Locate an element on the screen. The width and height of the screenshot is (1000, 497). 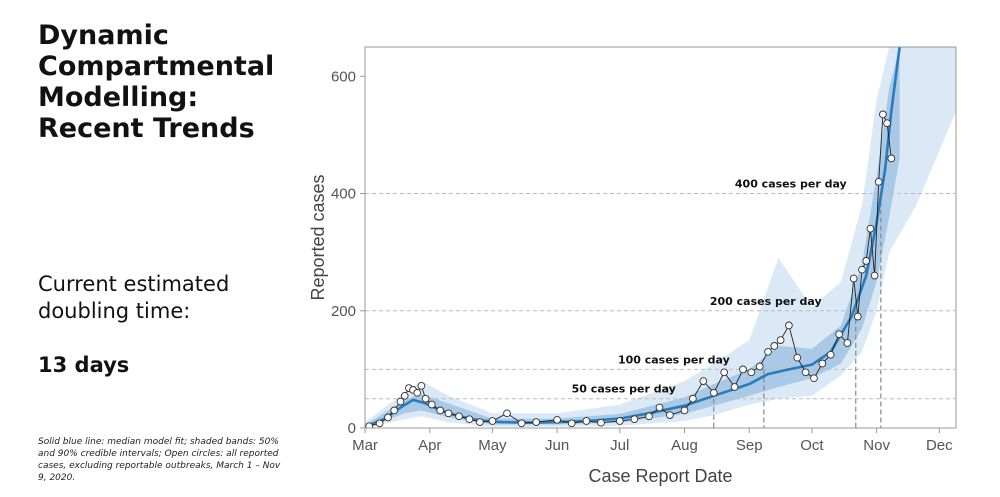
x-tick-label: Sep is located at coordinates (749, 445).